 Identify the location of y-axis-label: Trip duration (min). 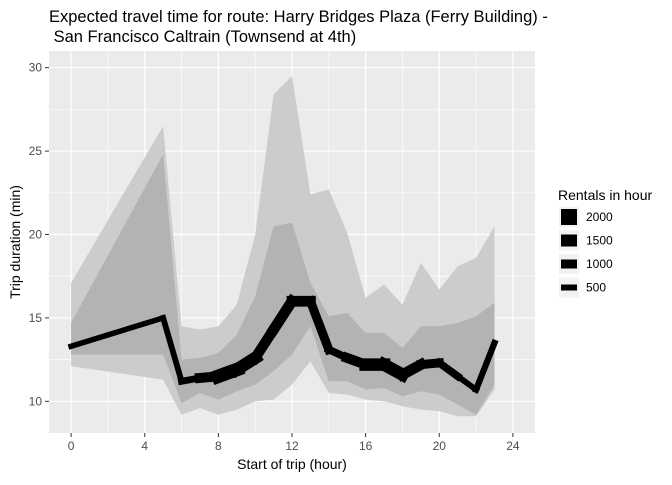
(15, 242).